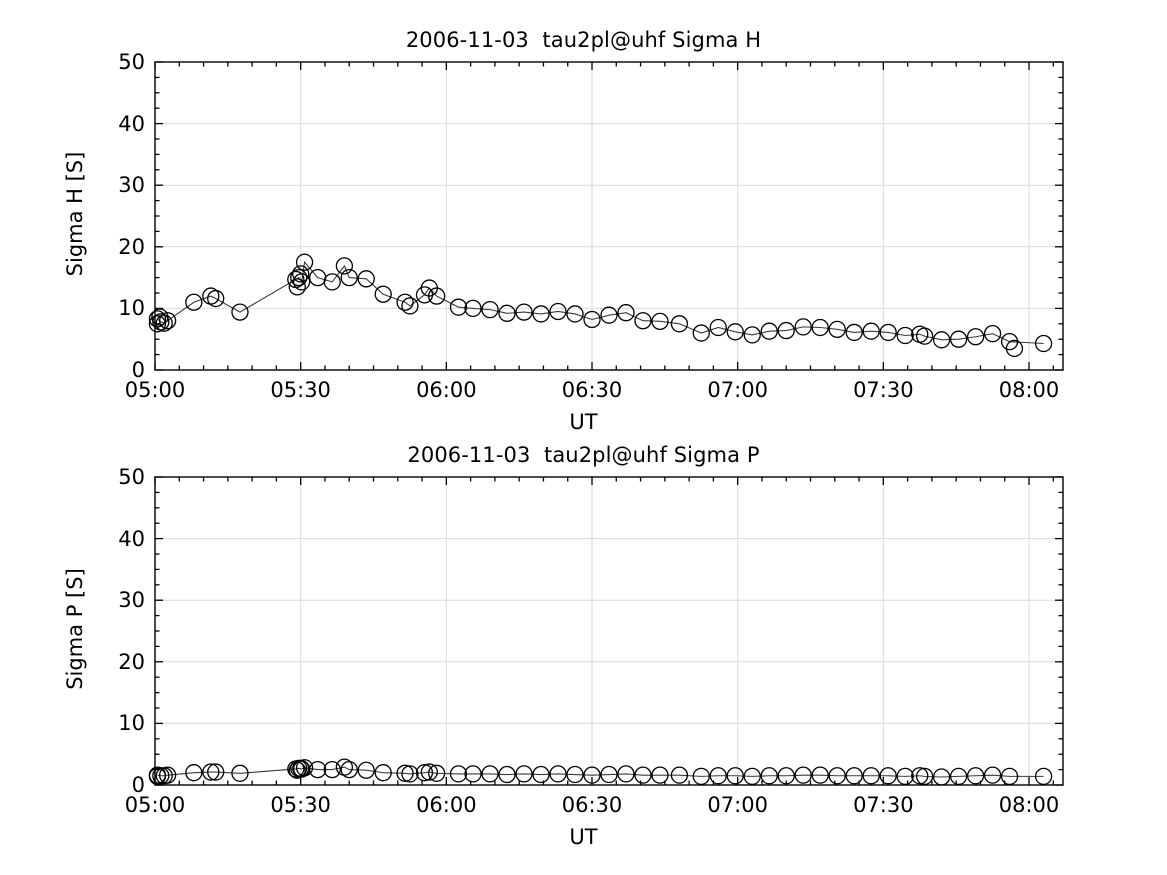 The height and width of the screenshot is (875, 1167). What do you see at coordinates (583, 40) in the screenshot?
I see `panel-title-sigma-h: 2006-11-03 tau2pl@uhf Sigma H` at bounding box center [583, 40].